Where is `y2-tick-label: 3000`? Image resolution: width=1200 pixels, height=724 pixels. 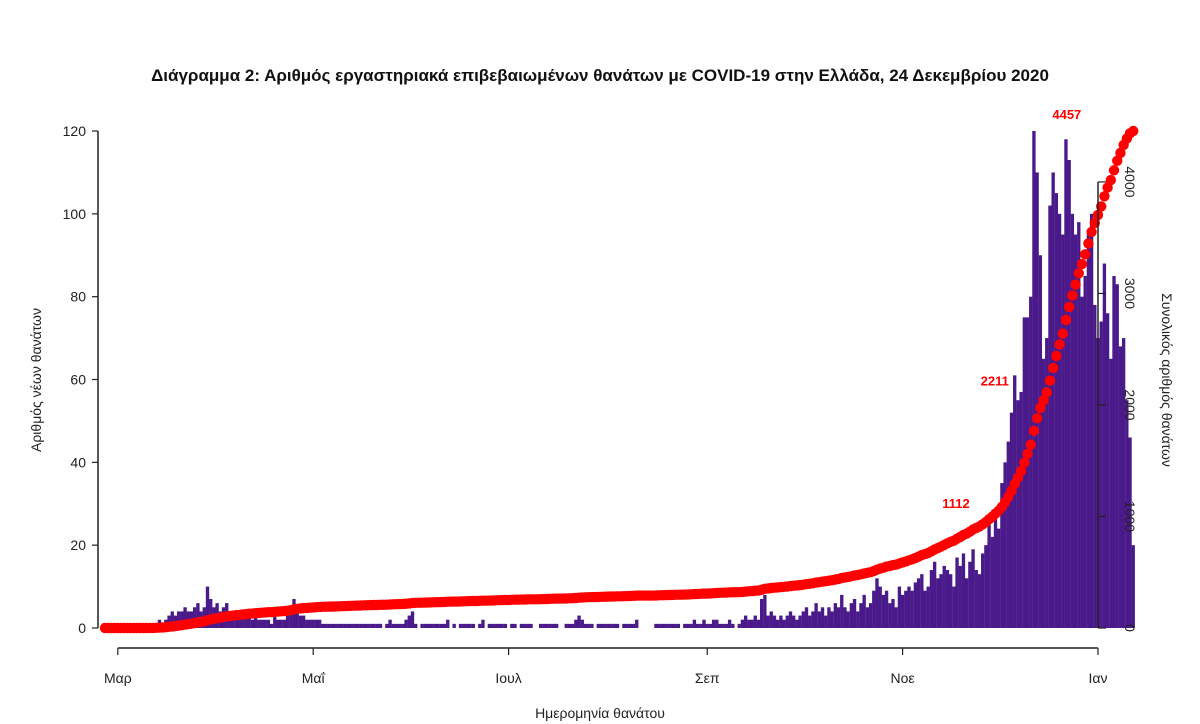
y2-tick-label: 3000 is located at coordinates (1130, 293).